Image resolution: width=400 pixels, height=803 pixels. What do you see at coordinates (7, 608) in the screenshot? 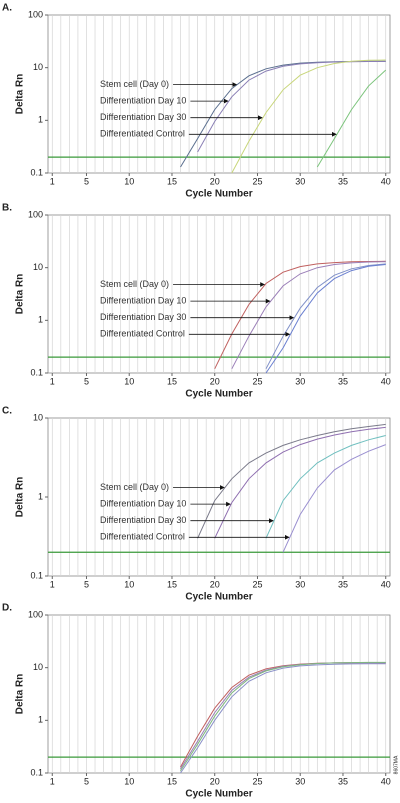
I see `panel-label: D.` at bounding box center [7, 608].